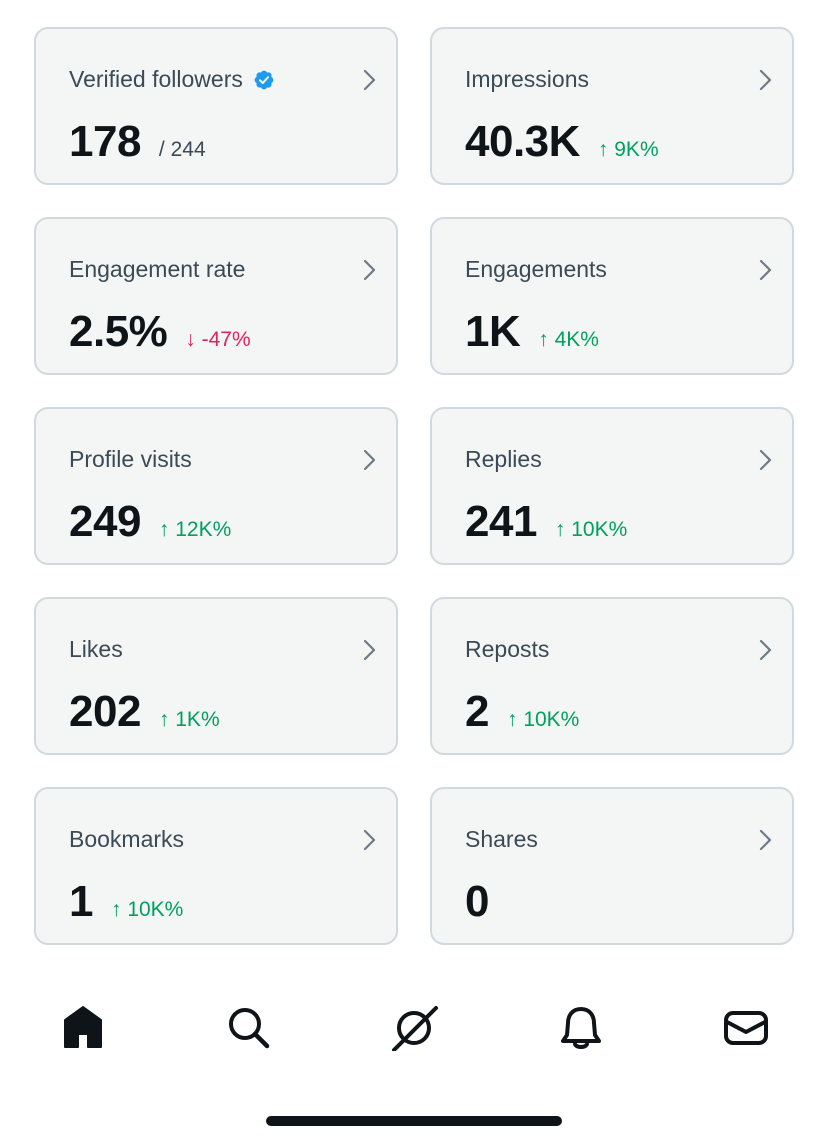 The image size is (828, 1143). I want to click on verified-badge-icon, so click(264, 79).